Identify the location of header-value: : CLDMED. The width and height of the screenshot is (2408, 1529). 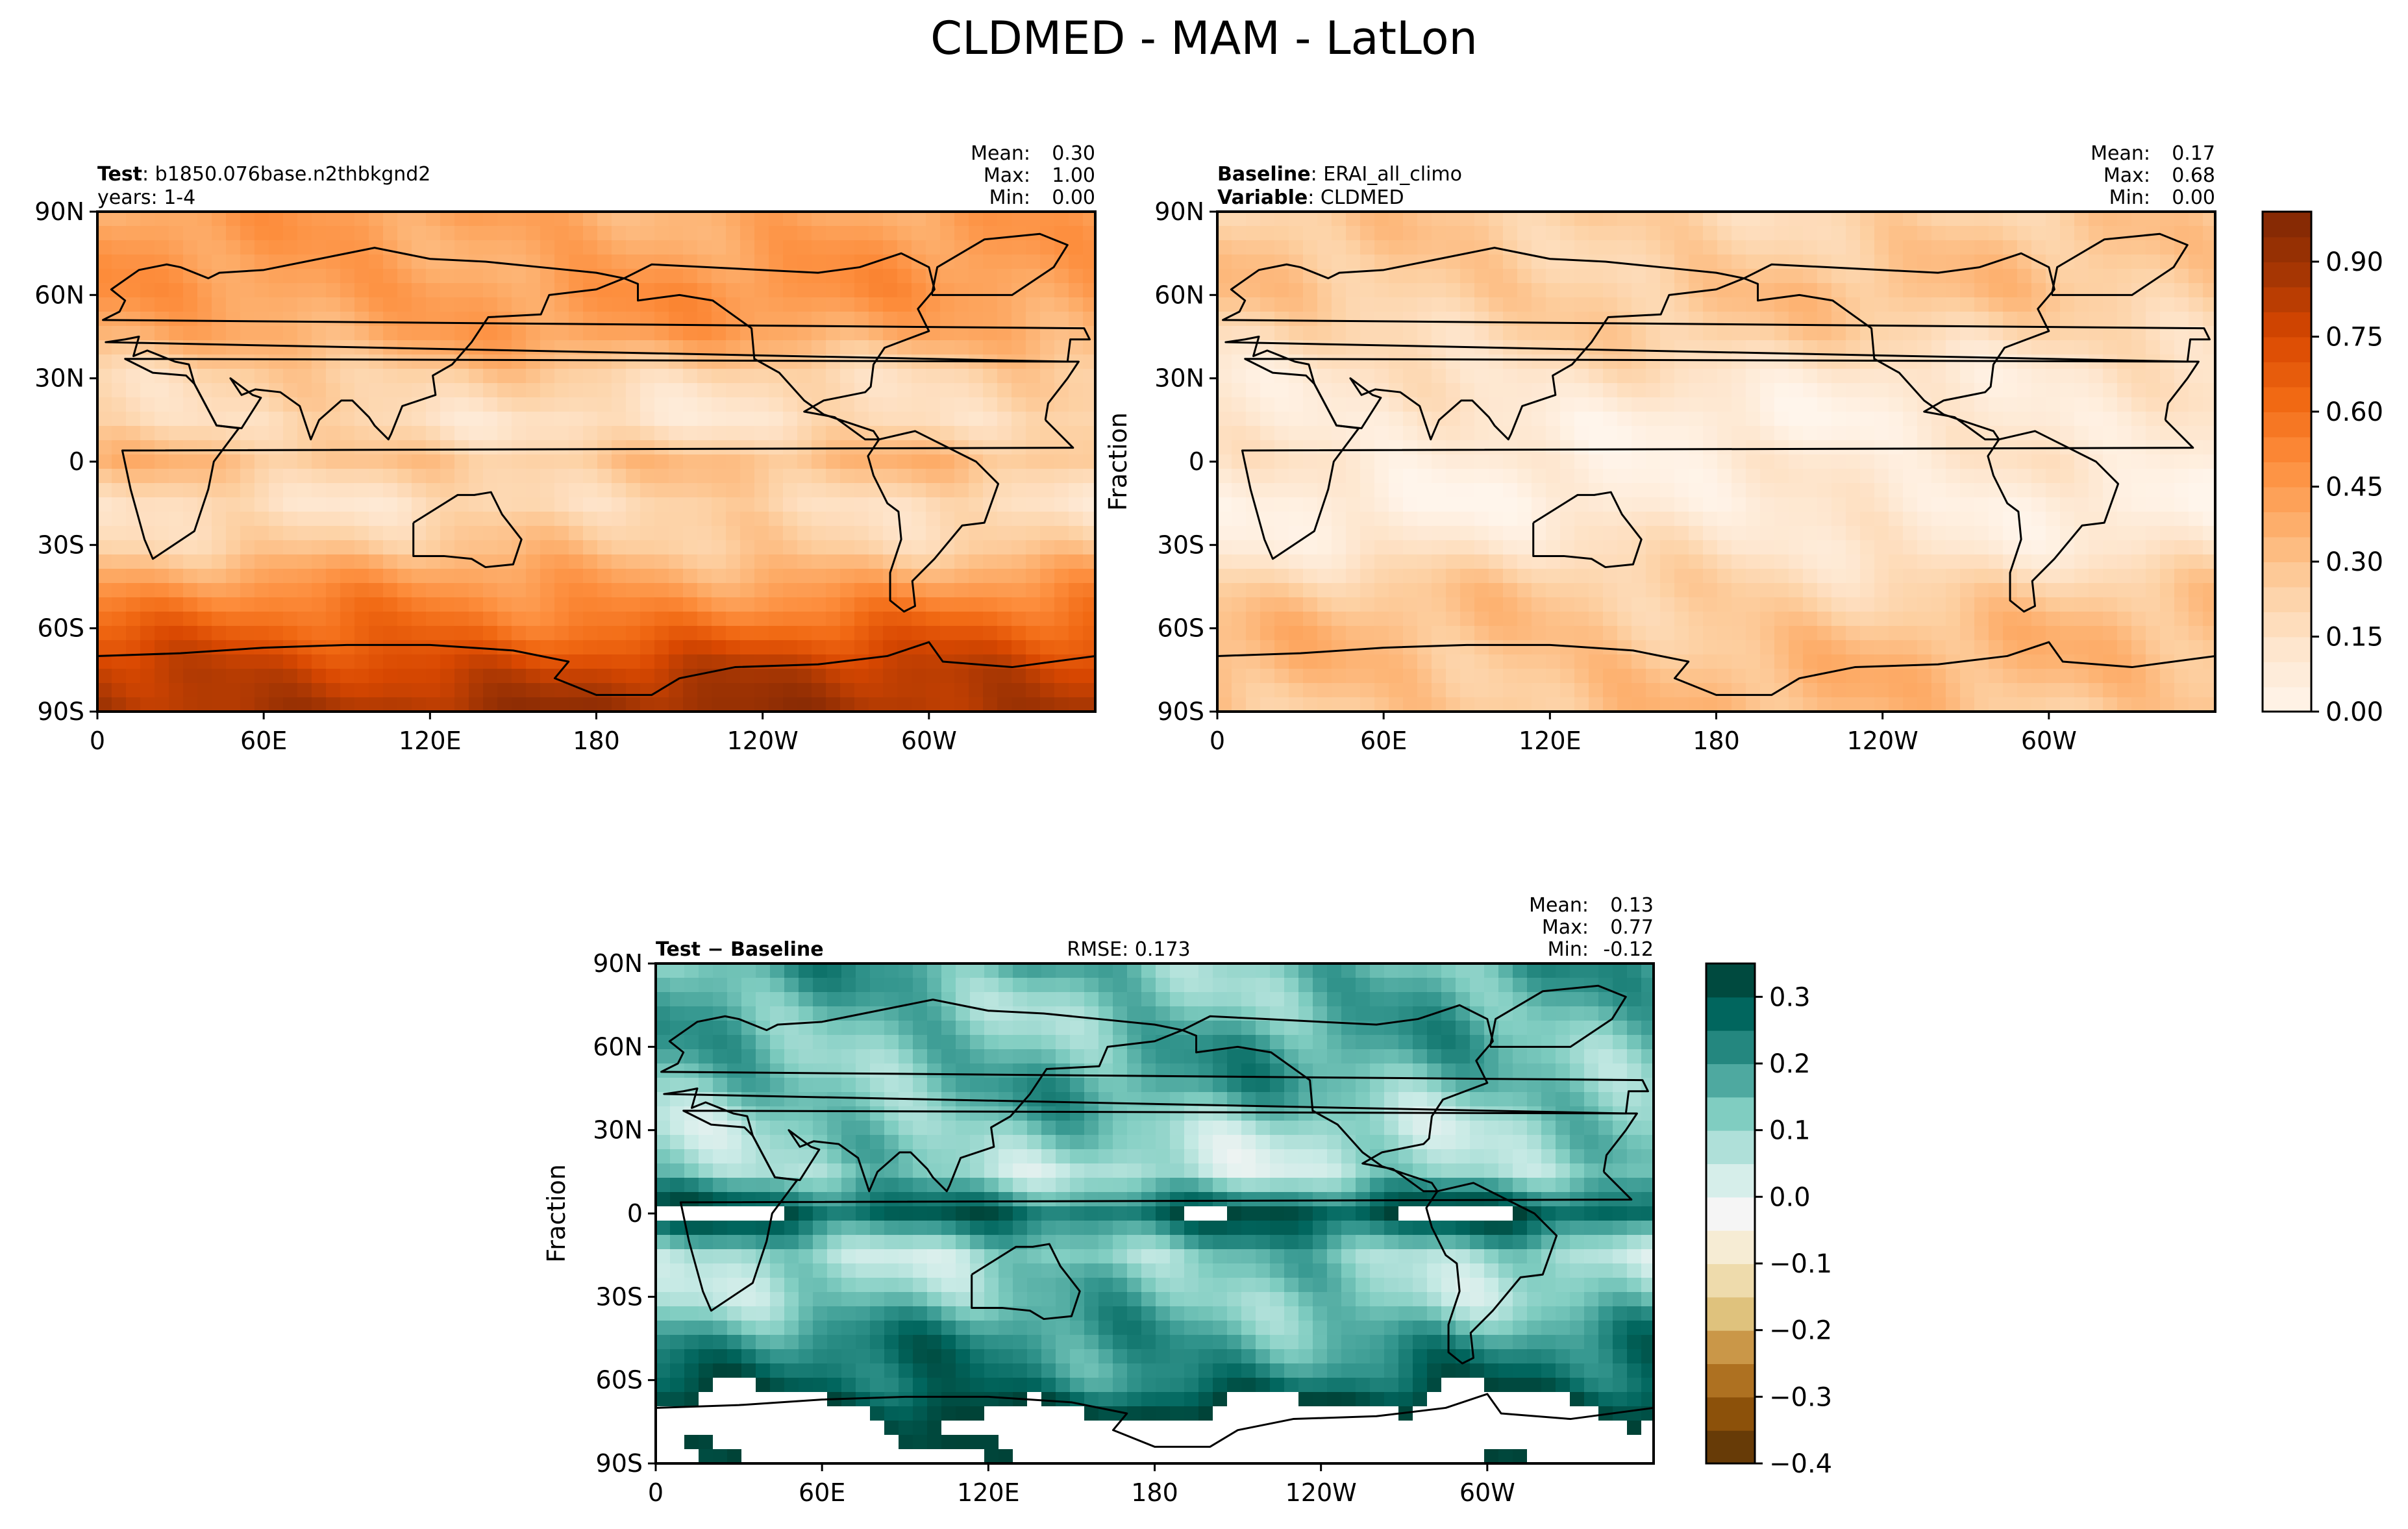
(1356, 197).